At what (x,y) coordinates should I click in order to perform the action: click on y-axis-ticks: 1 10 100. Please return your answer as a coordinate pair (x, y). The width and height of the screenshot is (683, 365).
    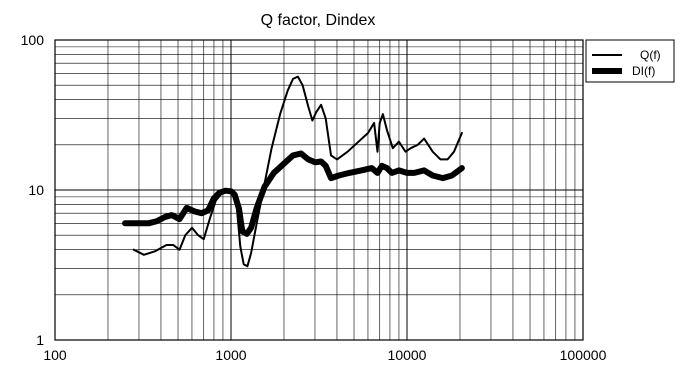
    Looking at the image, I should click on (33, 190).